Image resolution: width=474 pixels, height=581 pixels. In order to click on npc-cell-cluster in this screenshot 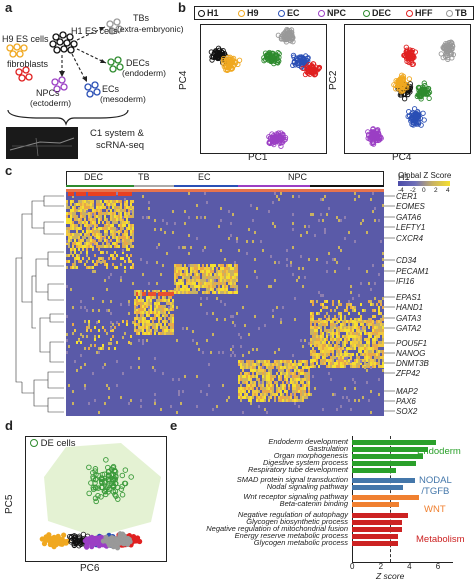, I will do `click(59, 84)`.